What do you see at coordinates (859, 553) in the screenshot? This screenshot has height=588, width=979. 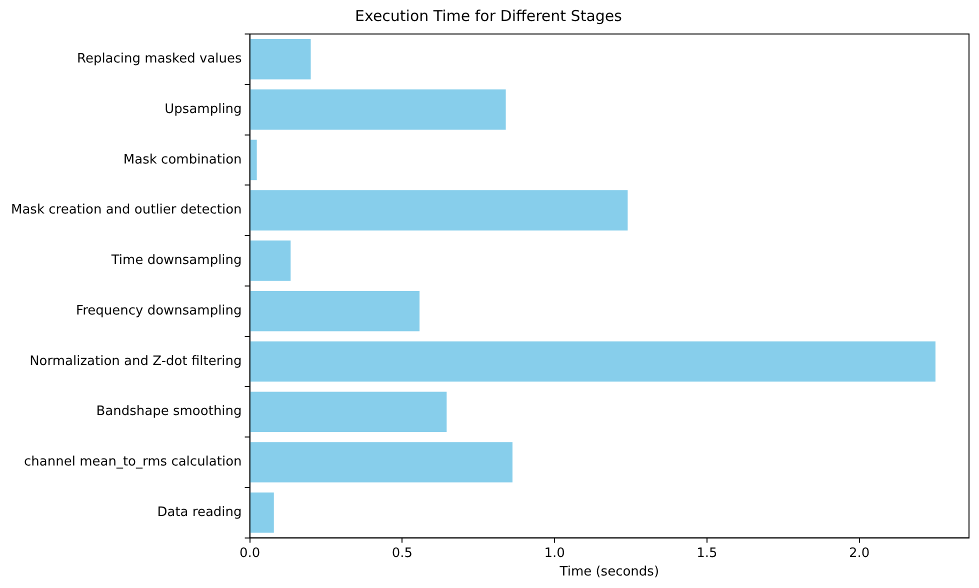 I see `x-tick-label: 2.0` at bounding box center [859, 553].